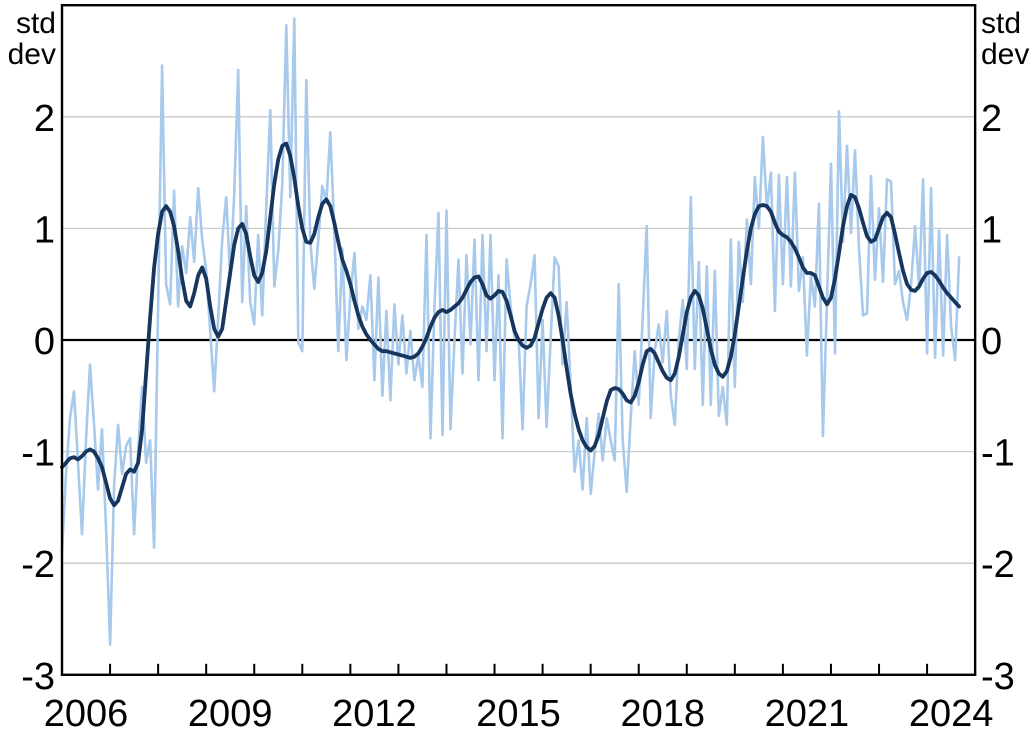 The image size is (1035, 732). I want to click on unit-label-left-std: std, so click(36, 23).